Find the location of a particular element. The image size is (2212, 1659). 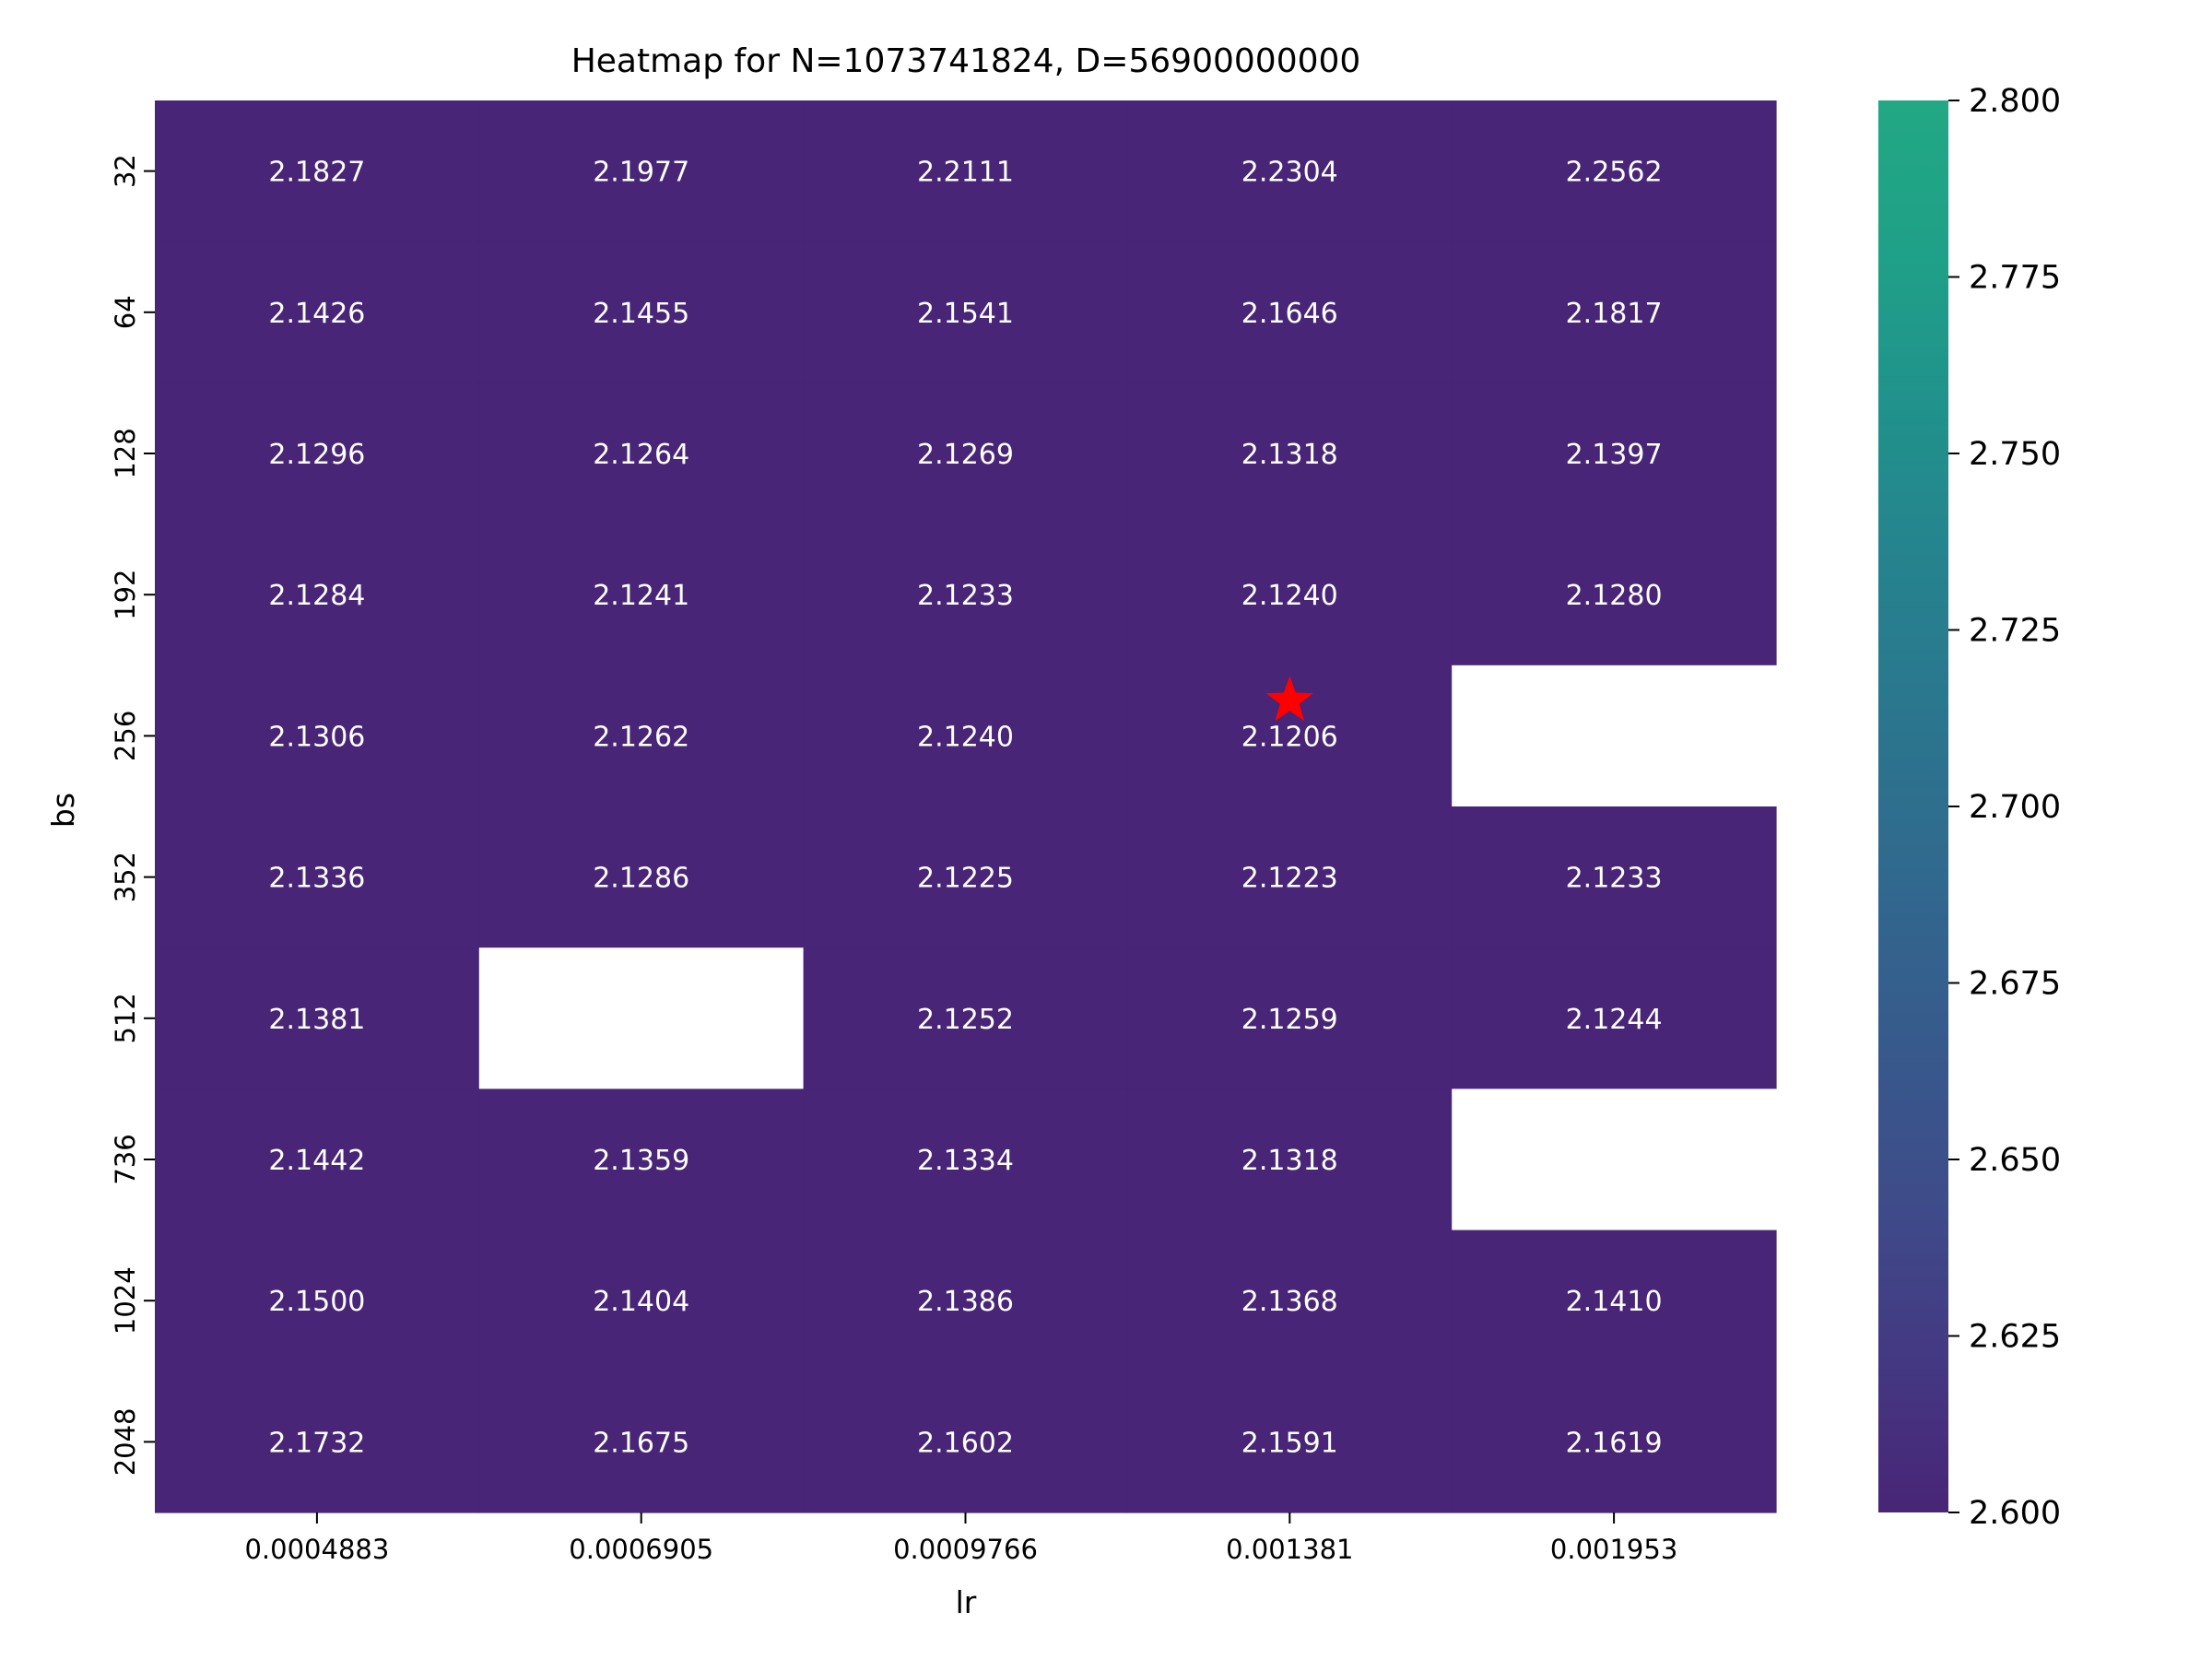

cell-value-label: 2.1817 is located at coordinates (1614, 314).